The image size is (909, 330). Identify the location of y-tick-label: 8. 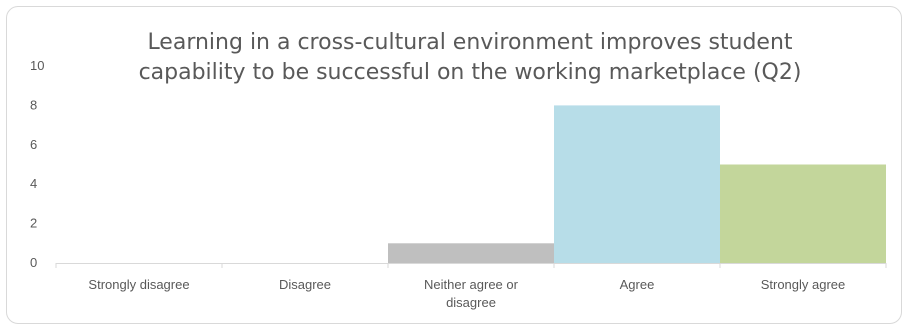
(33, 104).